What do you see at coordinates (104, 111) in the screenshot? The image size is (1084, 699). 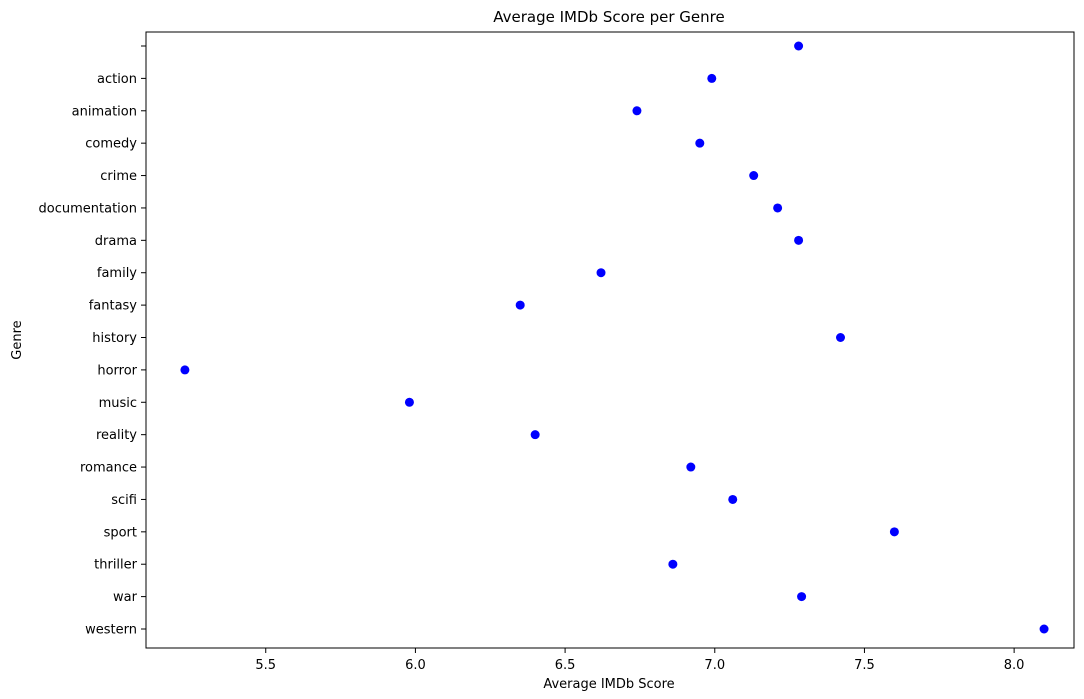 I see `y-tick-label: animation` at bounding box center [104, 111].